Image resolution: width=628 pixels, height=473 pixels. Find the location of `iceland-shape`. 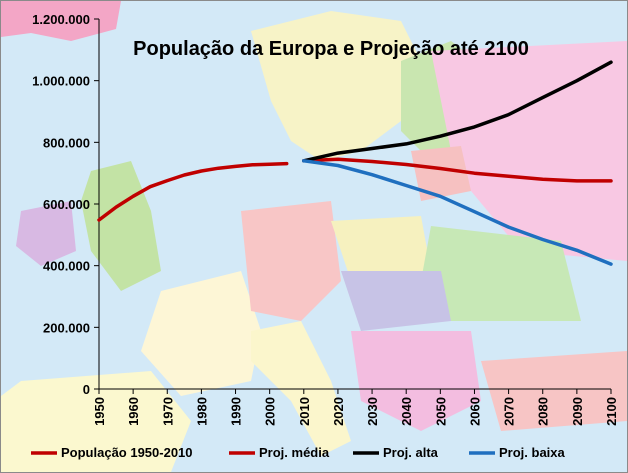

iceland-shape is located at coordinates (61, 21).